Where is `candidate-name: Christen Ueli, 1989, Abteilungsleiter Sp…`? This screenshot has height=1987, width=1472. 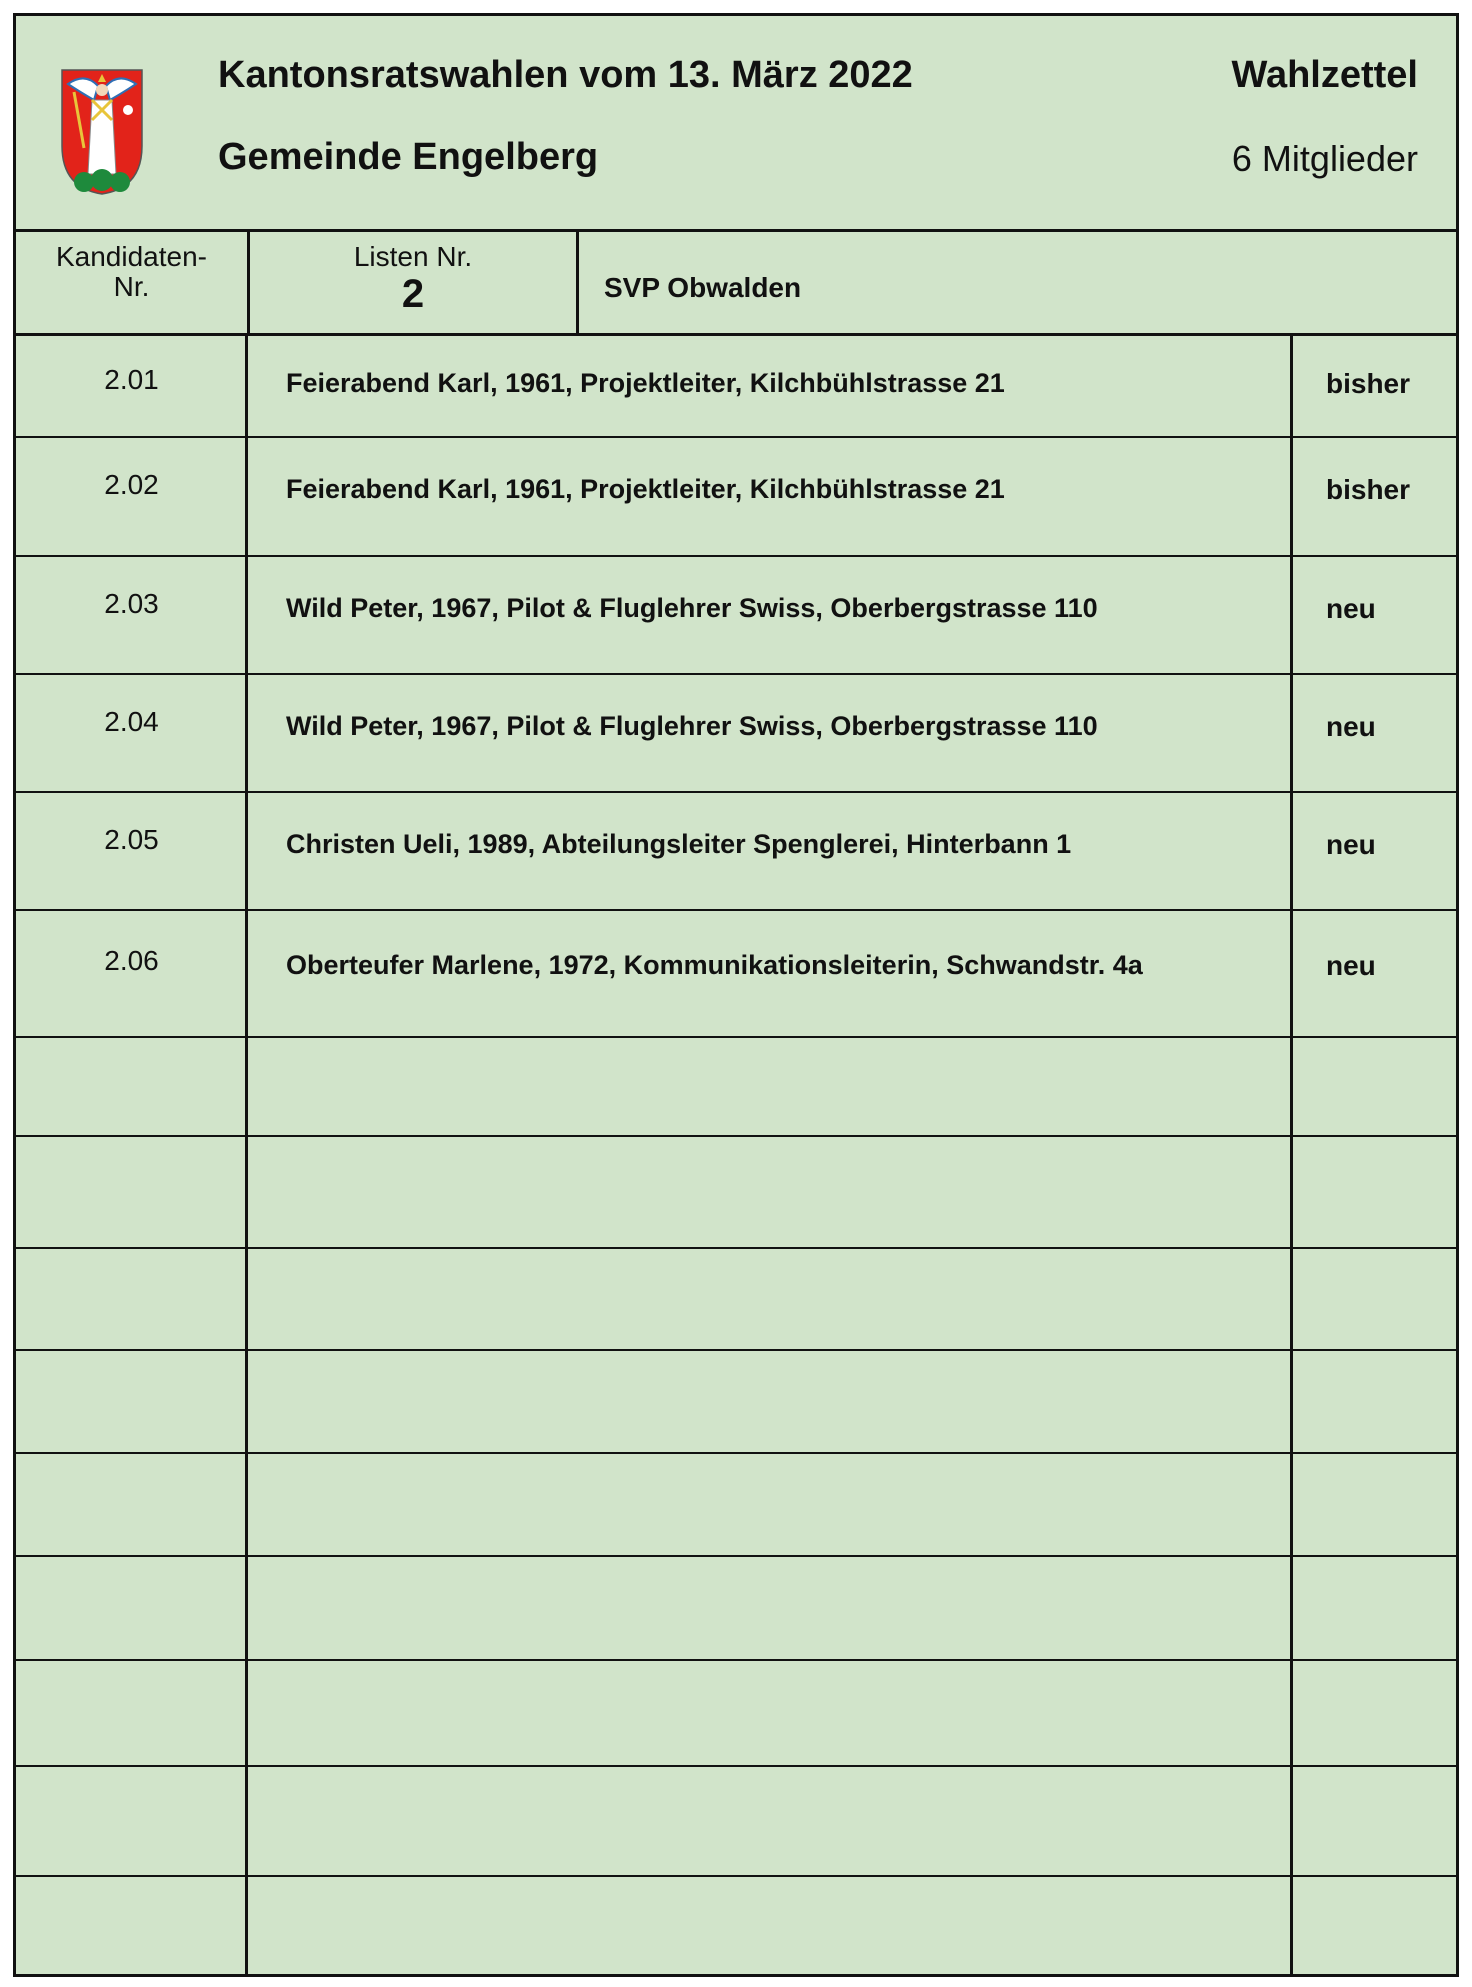 candidate-name: Christen Ueli, 1989, Abteilungsleiter Sp… is located at coordinates (679, 843).